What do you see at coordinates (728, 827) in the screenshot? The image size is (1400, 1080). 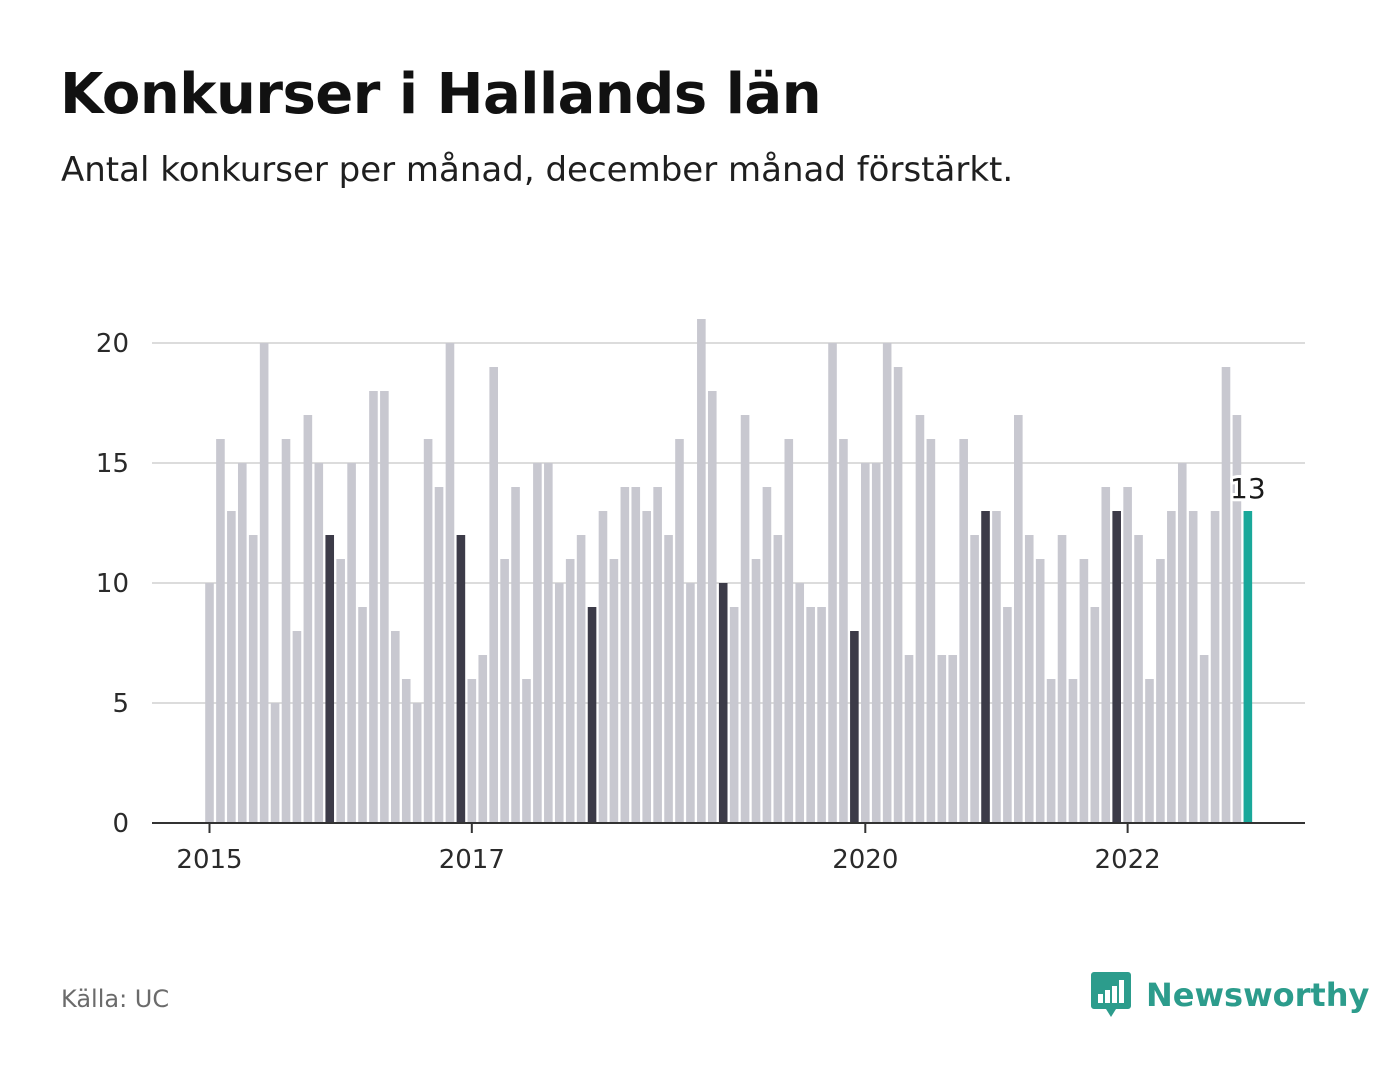 I see `axes` at bounding box center [728, 827].